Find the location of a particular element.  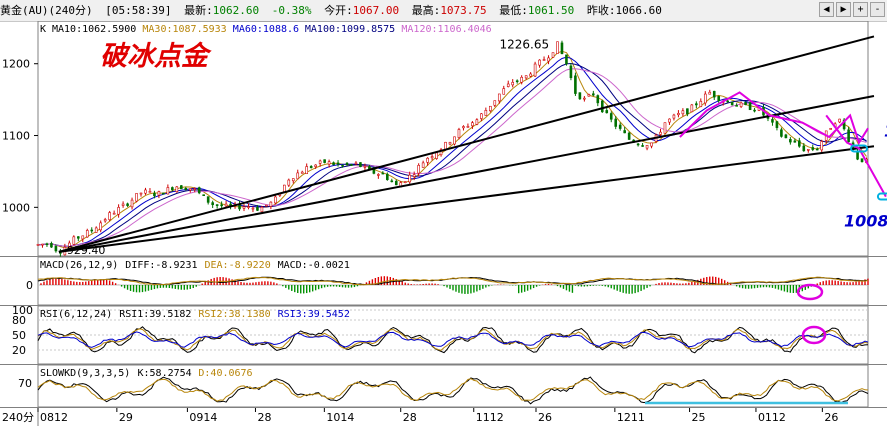

ma-legend-1: MA10:1062.5900 is located at coordinates (94, 29).